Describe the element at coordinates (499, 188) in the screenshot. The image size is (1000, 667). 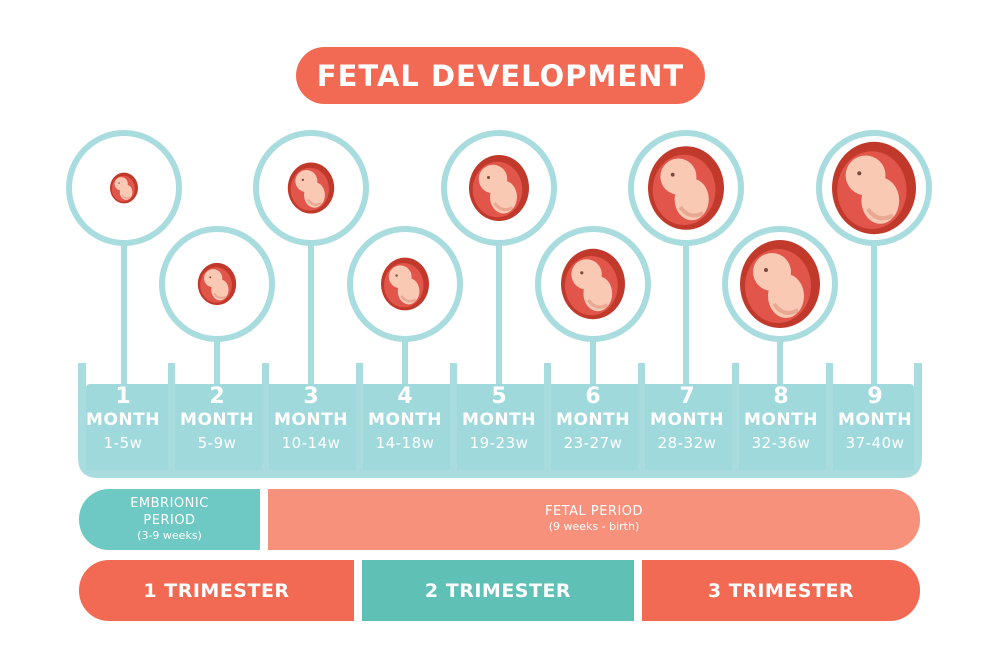
I see `embryo-month-5-icon` at that location.